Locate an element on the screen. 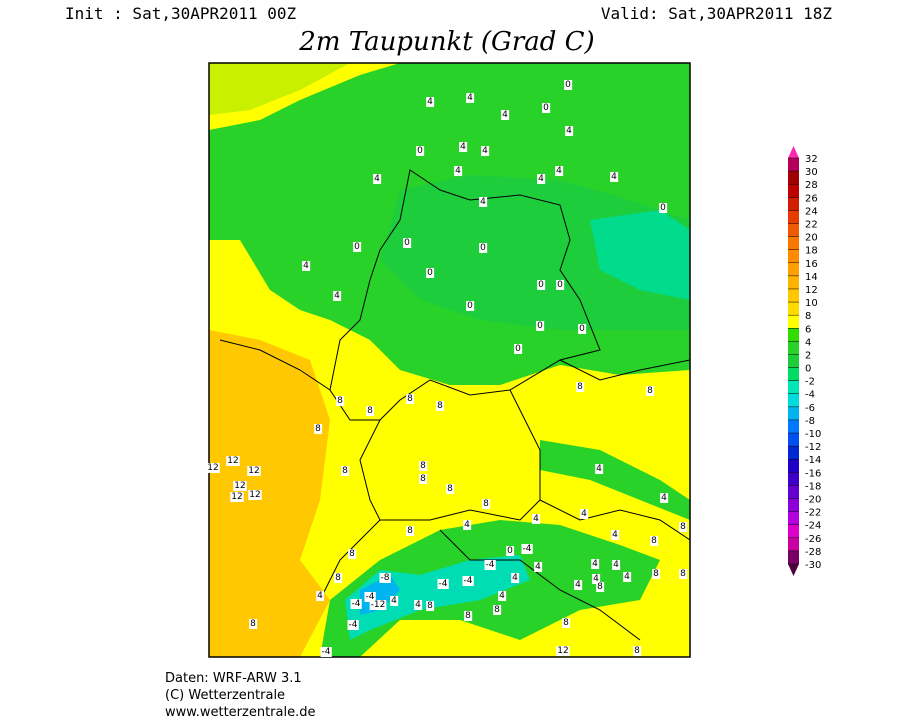 This screenshot has width=900, height=720. colorbar-label: 8 is located at coordinates (808, 316).